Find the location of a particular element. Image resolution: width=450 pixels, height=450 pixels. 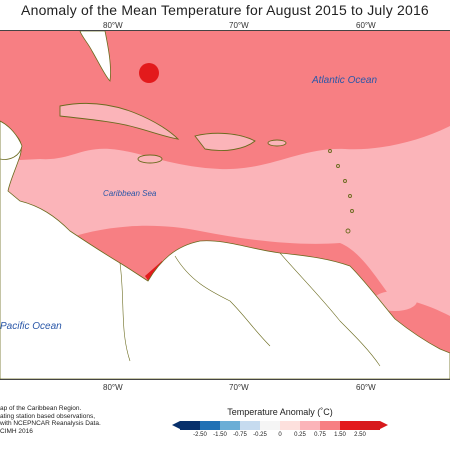

longitude-tick-bottom-80w: 80°W is located at coordinates (113, 387).